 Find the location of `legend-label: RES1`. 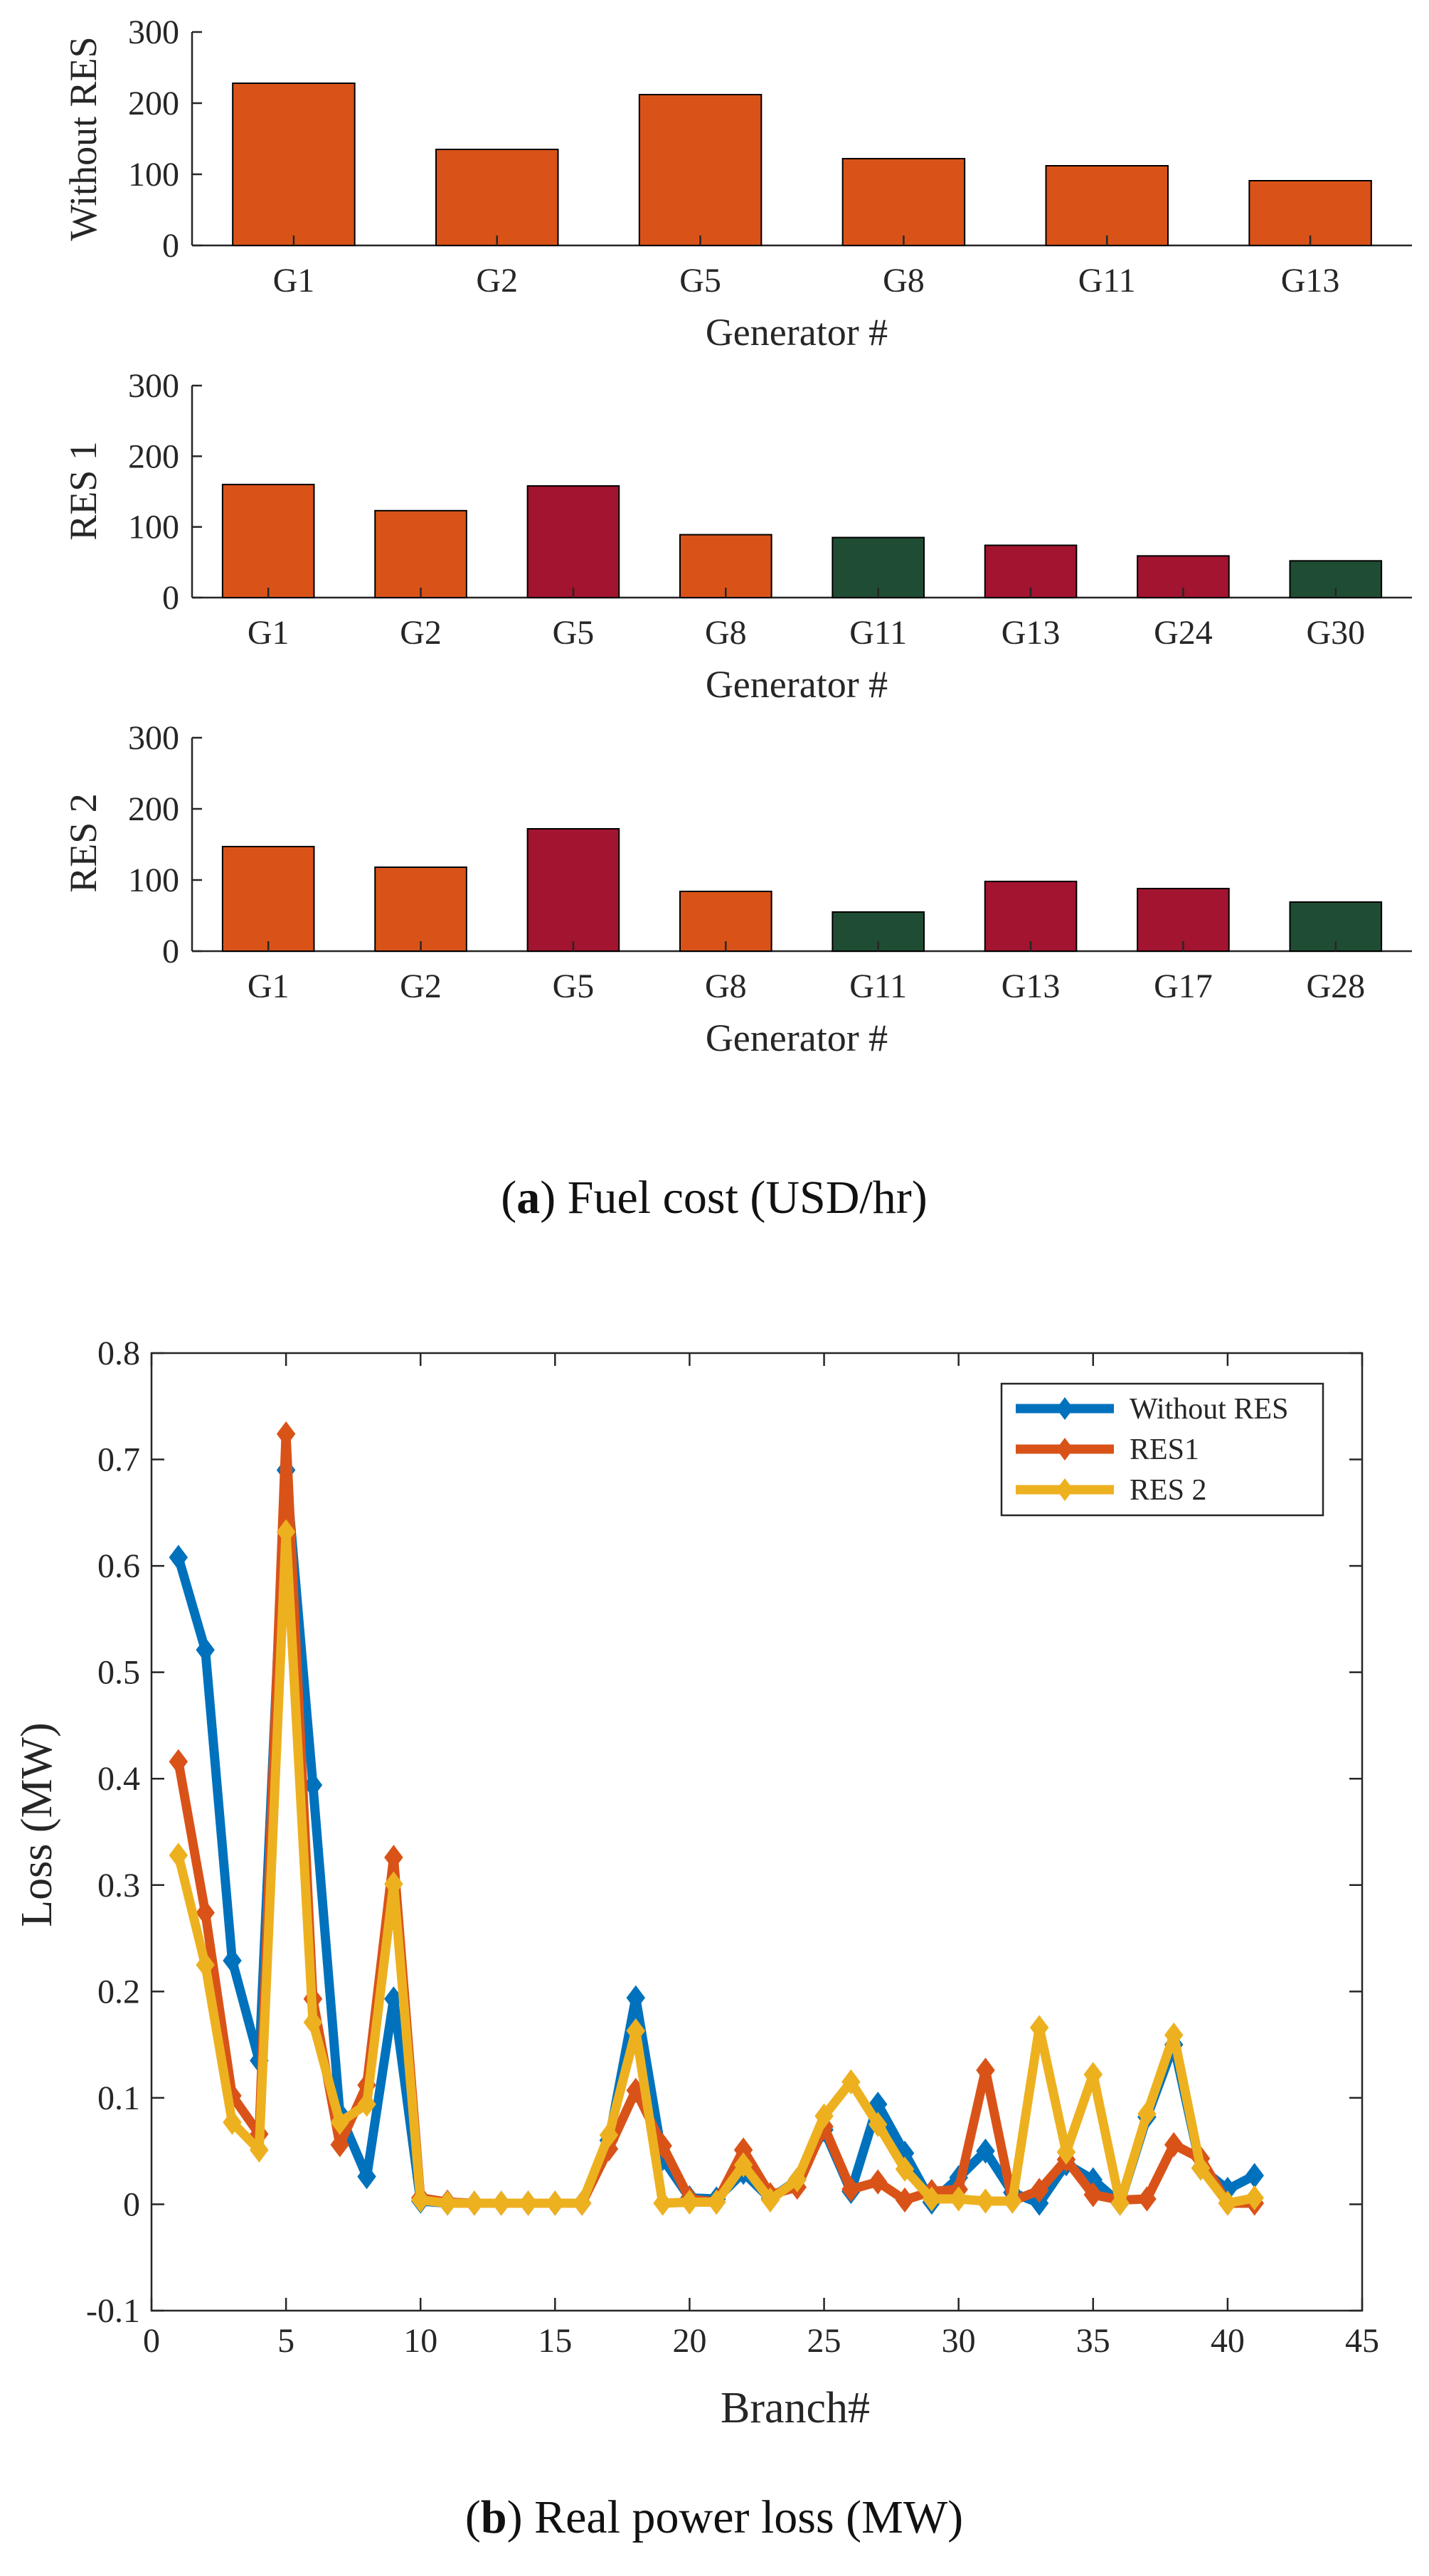

legend-label: RES1 is located at coordinates (1164, 1449).